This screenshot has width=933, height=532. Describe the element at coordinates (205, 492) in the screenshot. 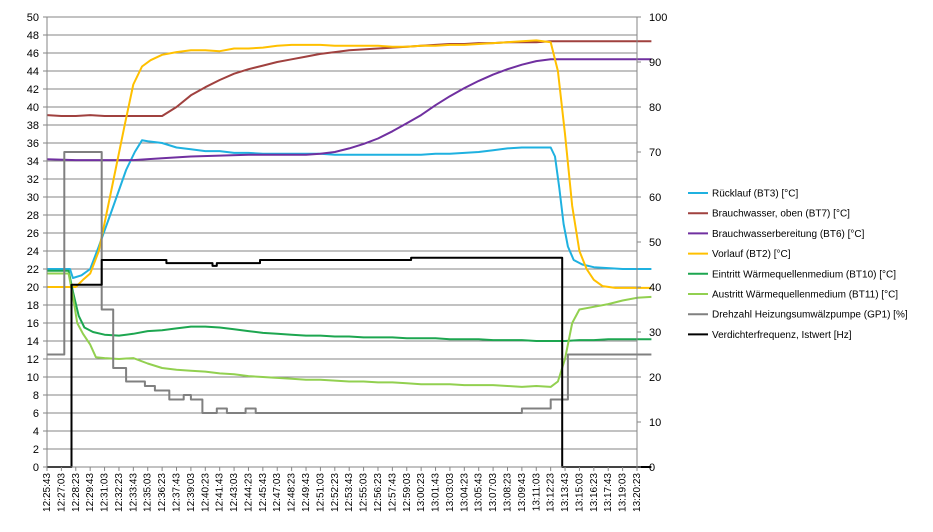

I see `x-tick-label: 12:40:23` at that location.